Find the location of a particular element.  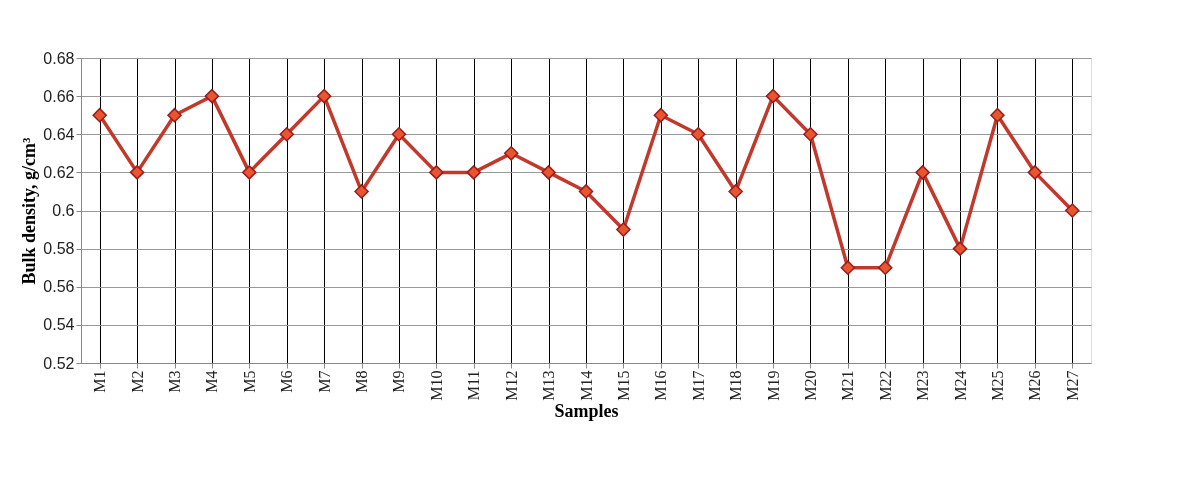

x-tick-label: M3 is located at coordinates (175, 381).